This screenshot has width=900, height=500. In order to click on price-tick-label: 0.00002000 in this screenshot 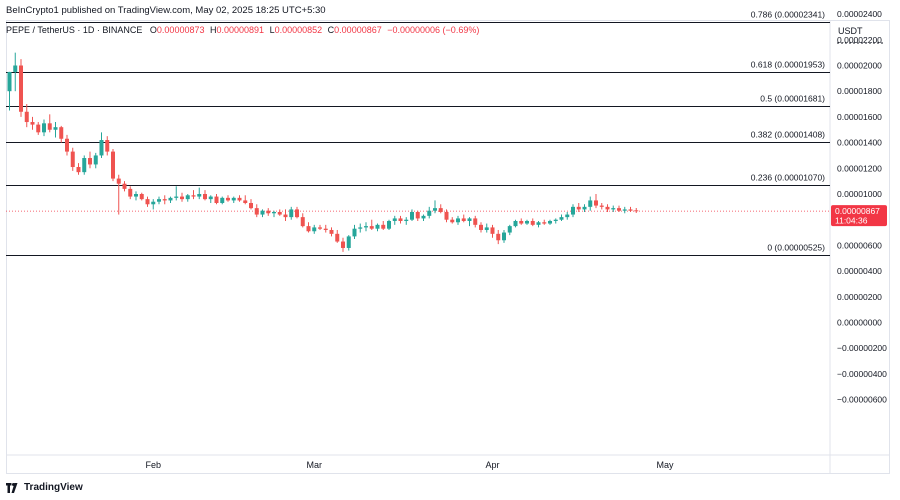, I will do `click(859, 66)`.